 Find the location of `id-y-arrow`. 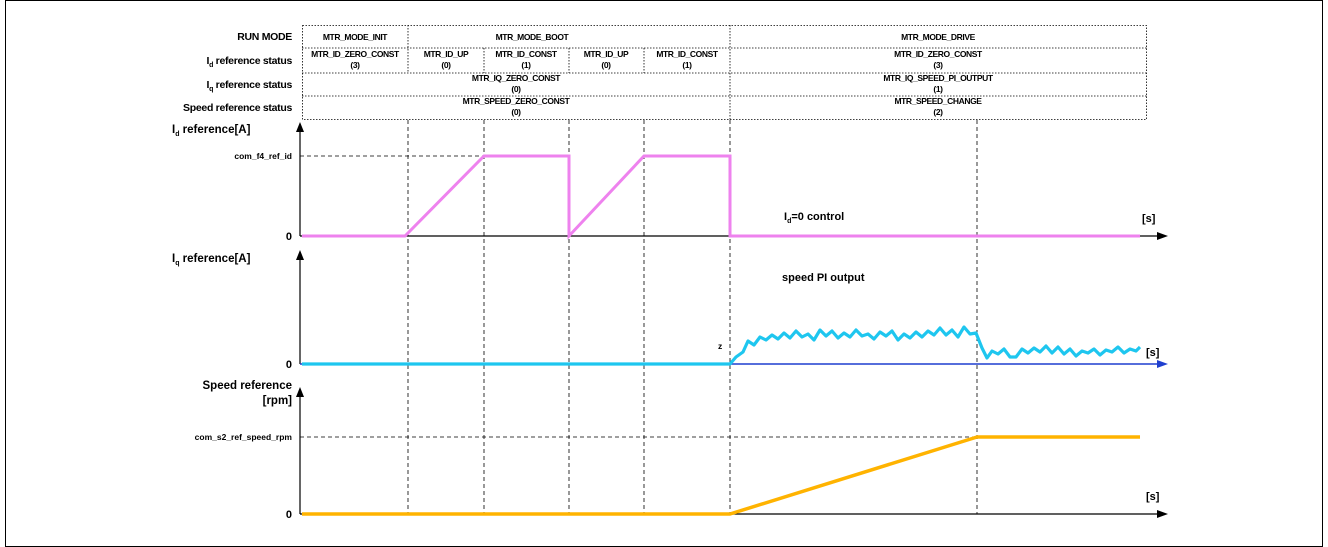

id-y-arrow is located at coordinates (300, 127).